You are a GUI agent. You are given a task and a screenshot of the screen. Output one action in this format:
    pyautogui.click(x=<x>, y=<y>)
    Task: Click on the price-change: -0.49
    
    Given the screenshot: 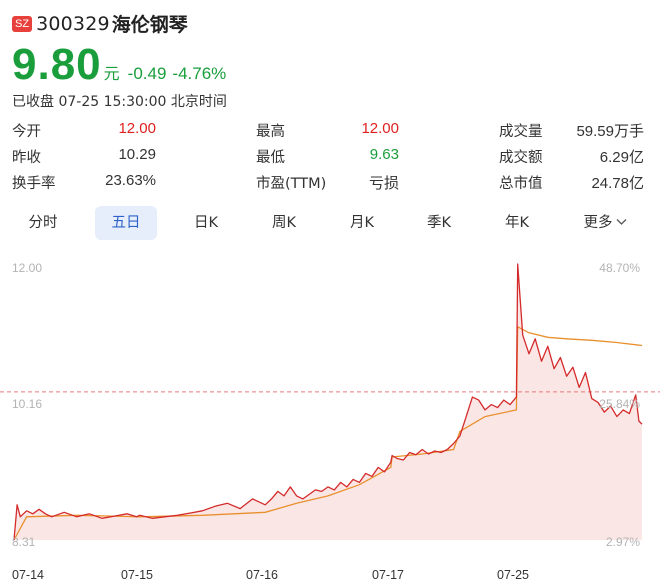 What is the action you would take?
    pyautogui.click(x=147, y=73)
    